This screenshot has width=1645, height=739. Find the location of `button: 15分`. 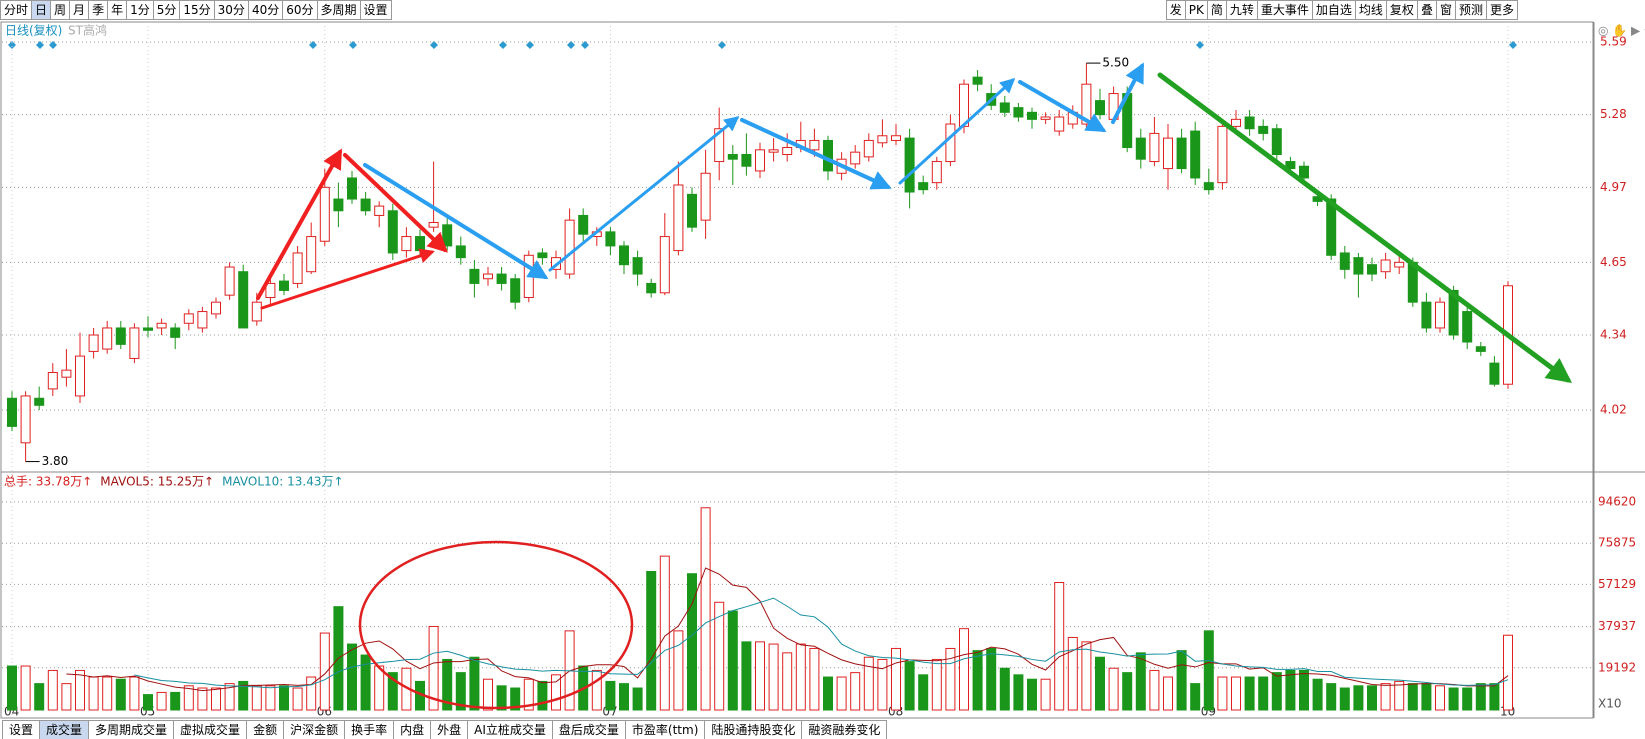

button: 15分 is located at coordinates (197, 10).